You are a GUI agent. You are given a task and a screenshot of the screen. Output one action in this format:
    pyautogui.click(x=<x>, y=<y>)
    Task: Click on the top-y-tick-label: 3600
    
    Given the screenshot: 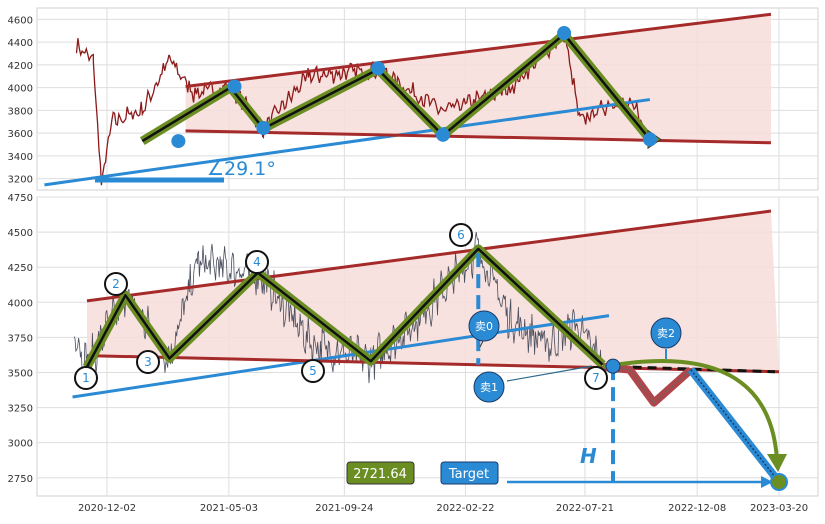 What is the action you would take?
    pyautogui.click(x=20, y=134)
    